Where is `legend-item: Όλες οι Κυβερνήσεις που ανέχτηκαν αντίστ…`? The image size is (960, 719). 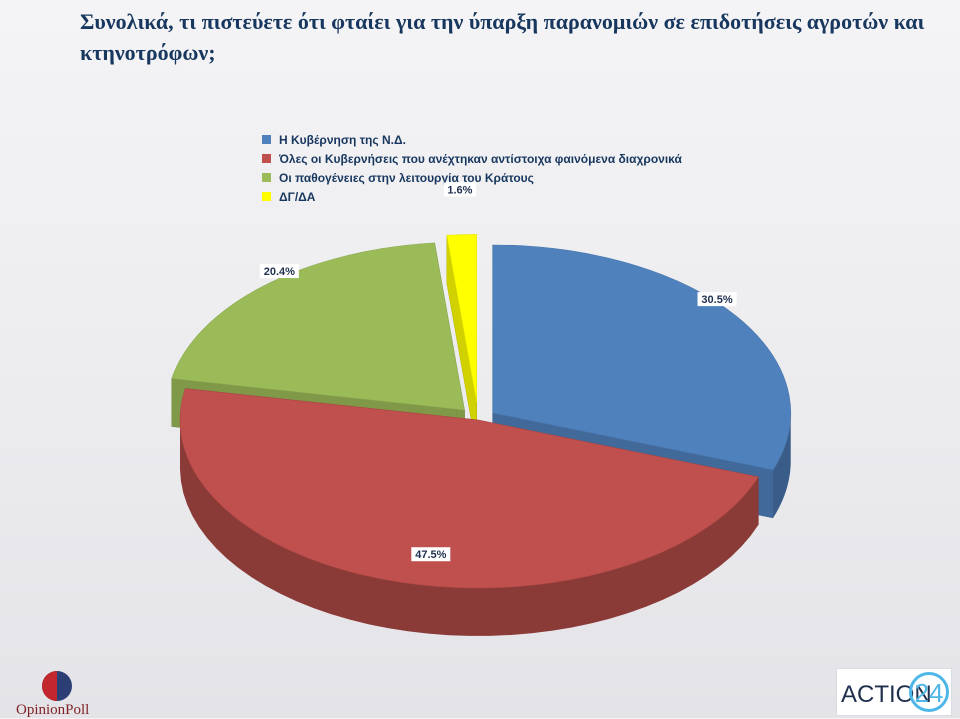
legend-item: Όλες οι Κυβερνήσεις που ανέχτηκαν αντίστ… is located at coordinates (472, 158).